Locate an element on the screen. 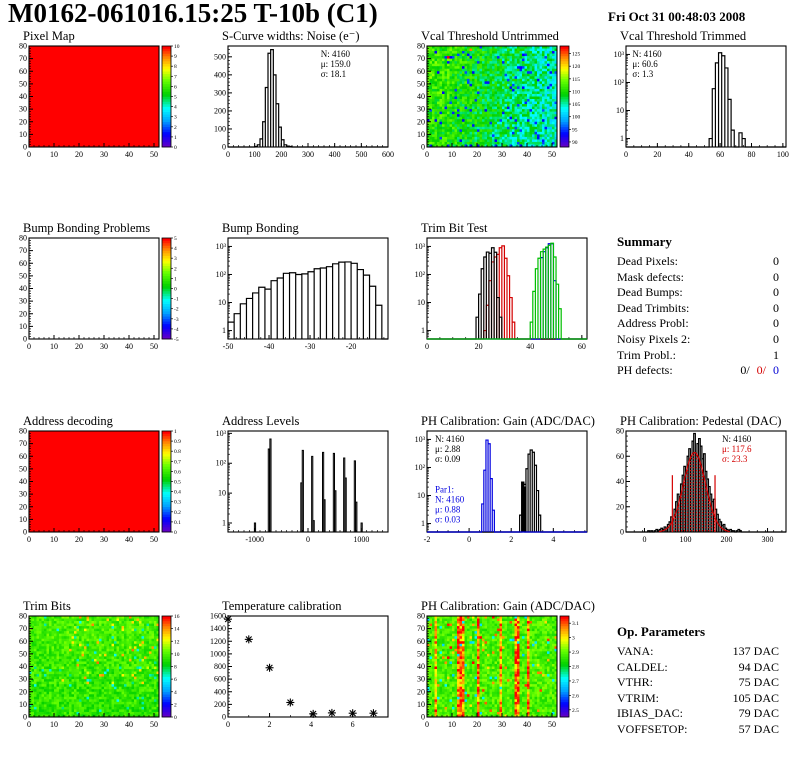  svg-text: -20 is located at coordinates (351, 346).